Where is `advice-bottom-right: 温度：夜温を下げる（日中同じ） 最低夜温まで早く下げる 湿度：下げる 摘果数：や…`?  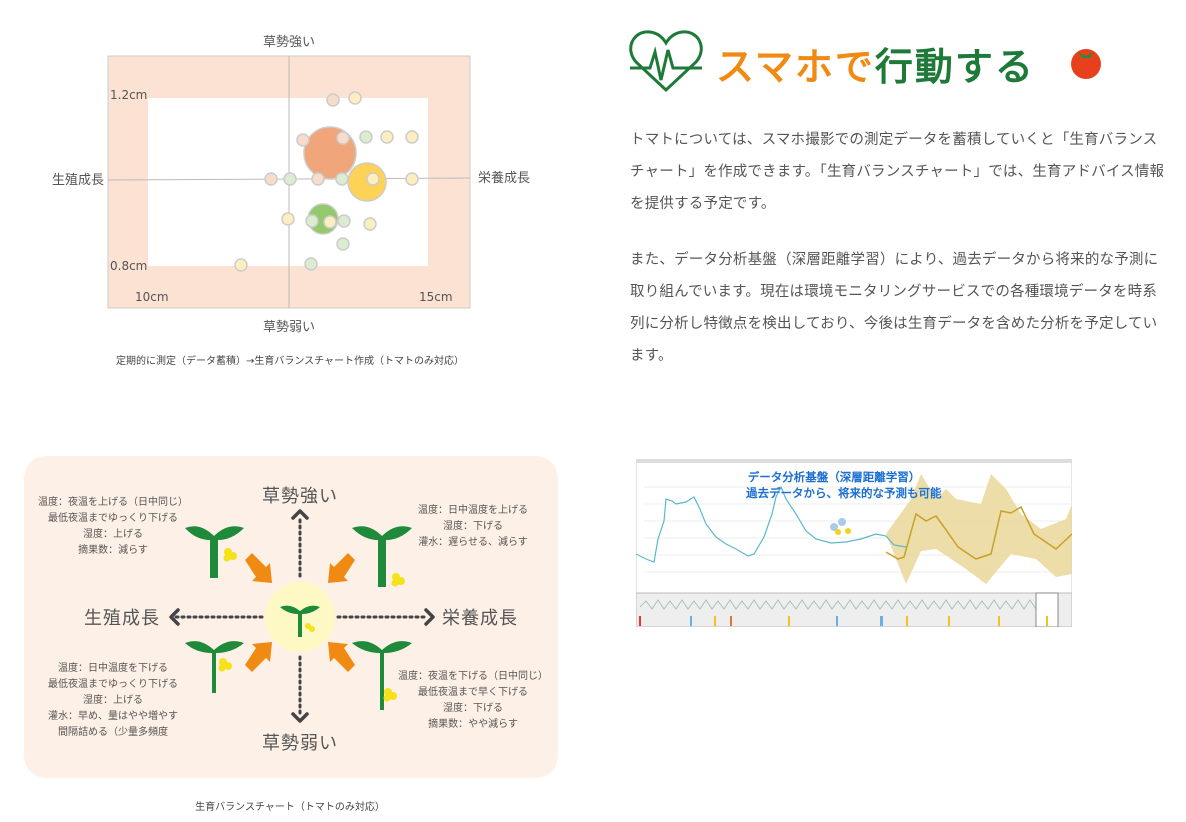
advice-bottom-right: 温度：夜温を下げる（日中同じ） 最低夜温まで早く下げる 湿度：下げる 摘果数：や… is located at coordinates (473, 701).